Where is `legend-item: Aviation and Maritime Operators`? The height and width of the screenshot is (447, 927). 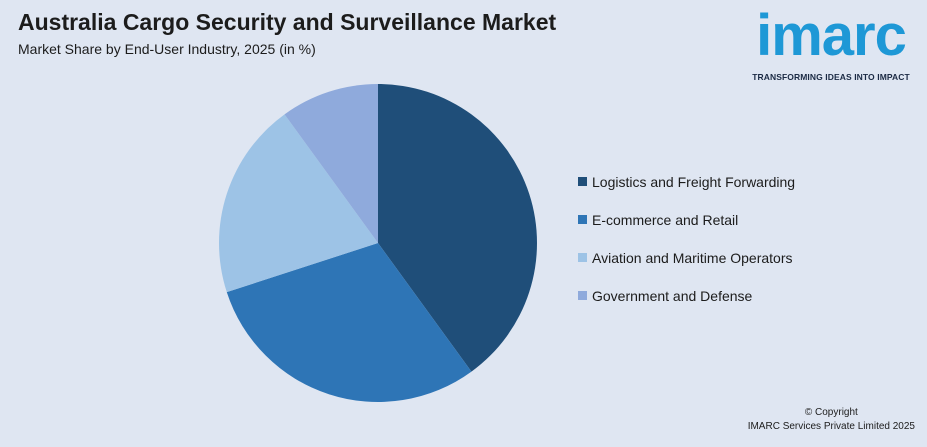 legend-item: Aviation and Maritime Operators is located at coordinates (686, 257).